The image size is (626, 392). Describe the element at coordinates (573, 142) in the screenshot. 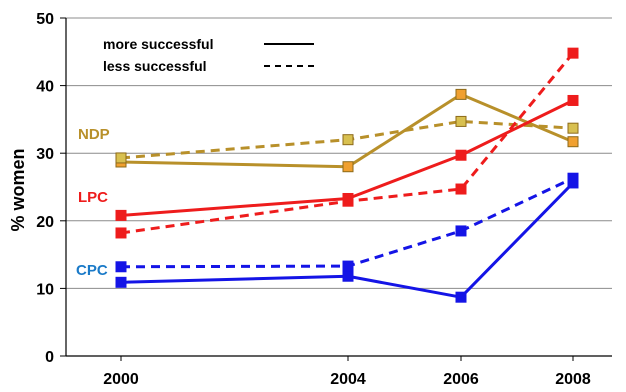

I see `point-ndp-solid-2008` at that location.